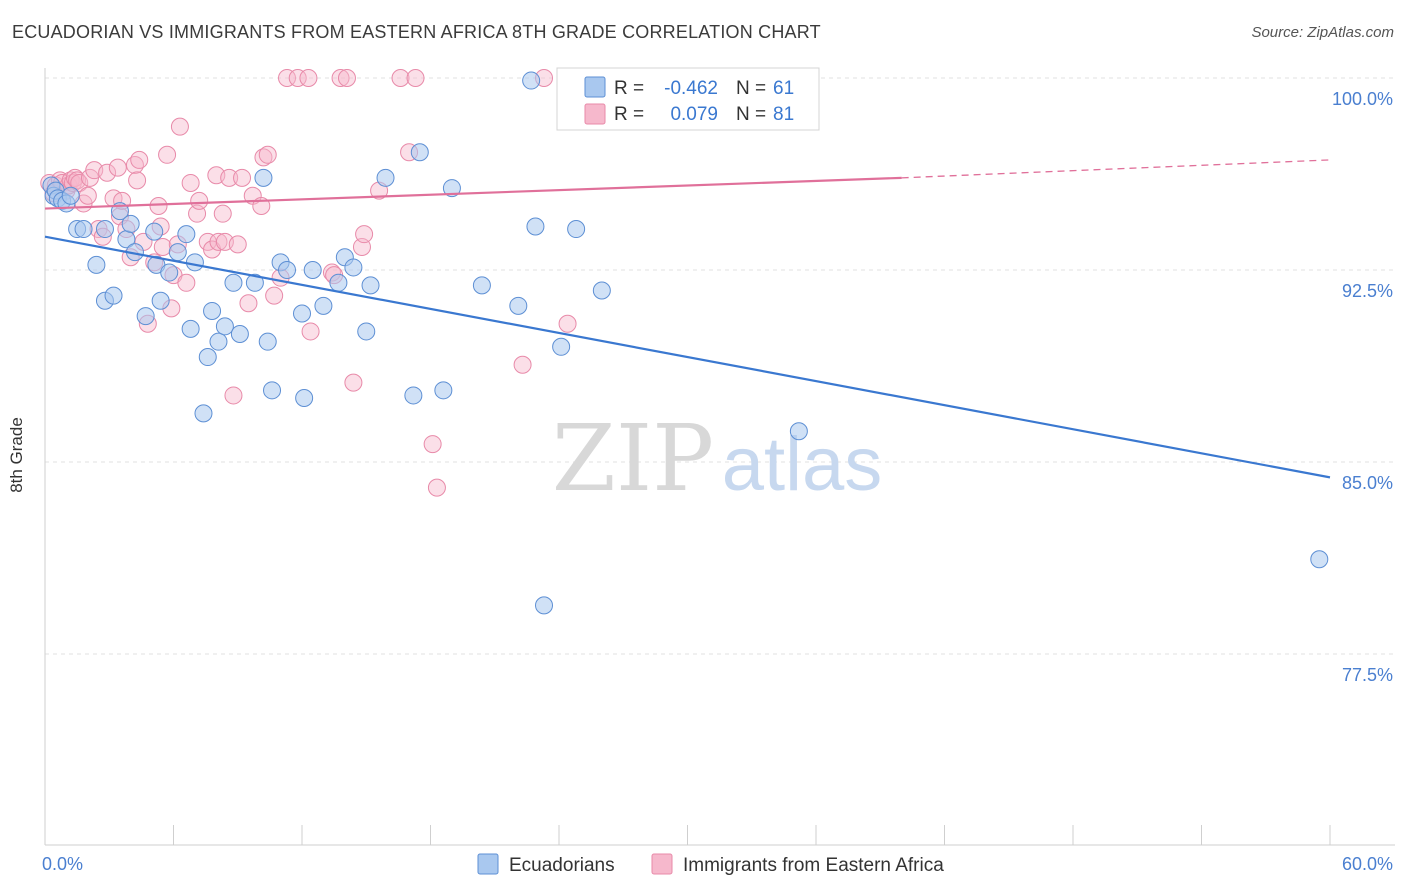  Describe the element at coordinates (1367, 675) in the screenshot. I see `y-tick-label: 77.5%` at that location.